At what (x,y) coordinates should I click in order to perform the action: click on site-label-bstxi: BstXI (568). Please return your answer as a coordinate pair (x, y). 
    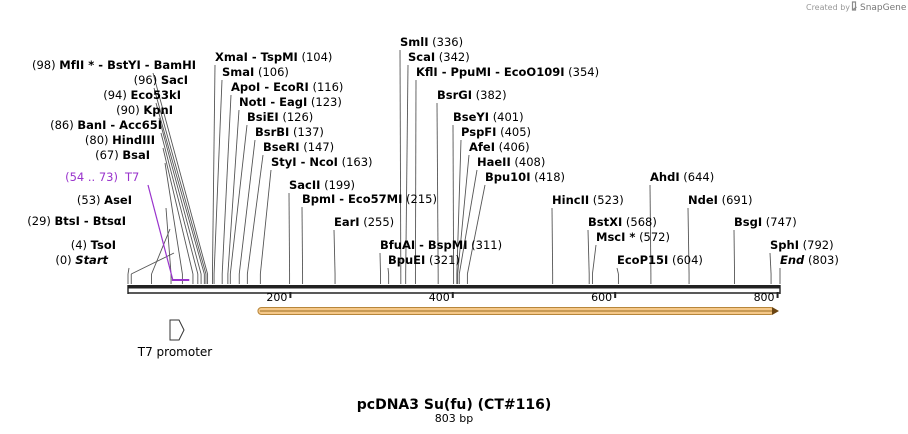
    Looking at the image, I should click on (622, 222).